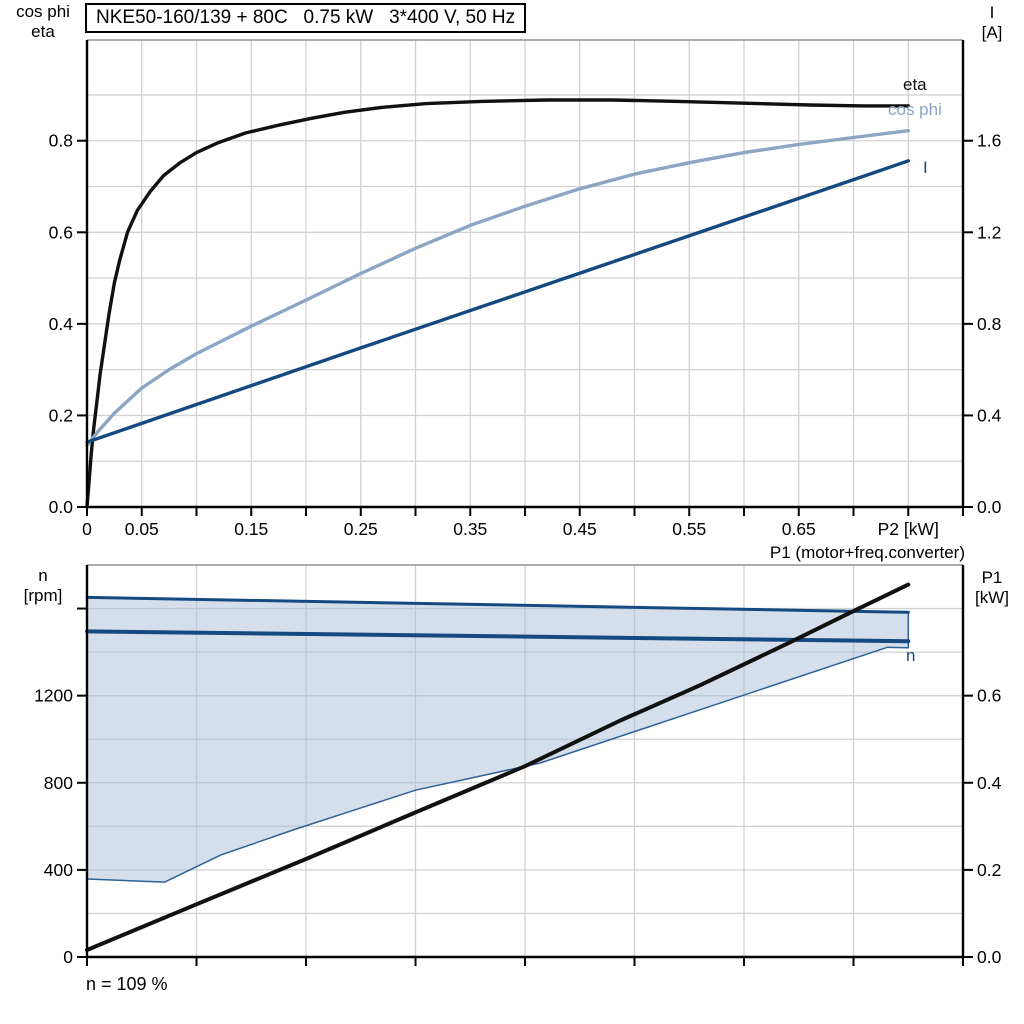 The height and width of the screenshot is (1024, 1024). What do you see at coordinates (53, 696) in the screenshot?
I see `left-tick-label: 1200` at bounding box center [53, 696].